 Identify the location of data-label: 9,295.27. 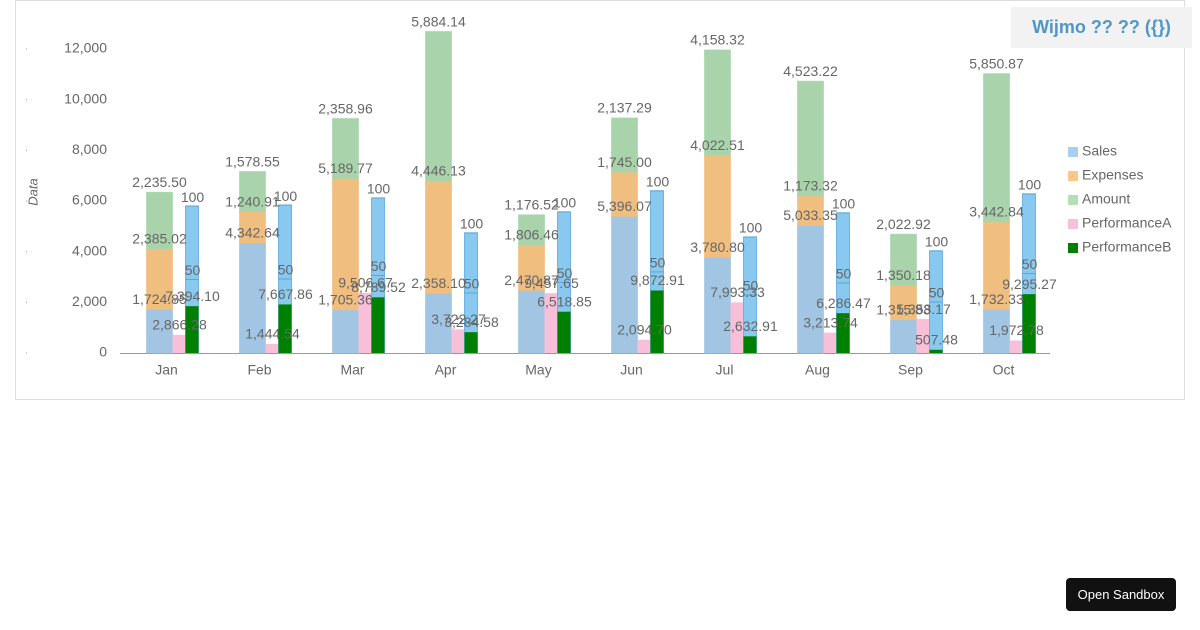
(1029, 284).